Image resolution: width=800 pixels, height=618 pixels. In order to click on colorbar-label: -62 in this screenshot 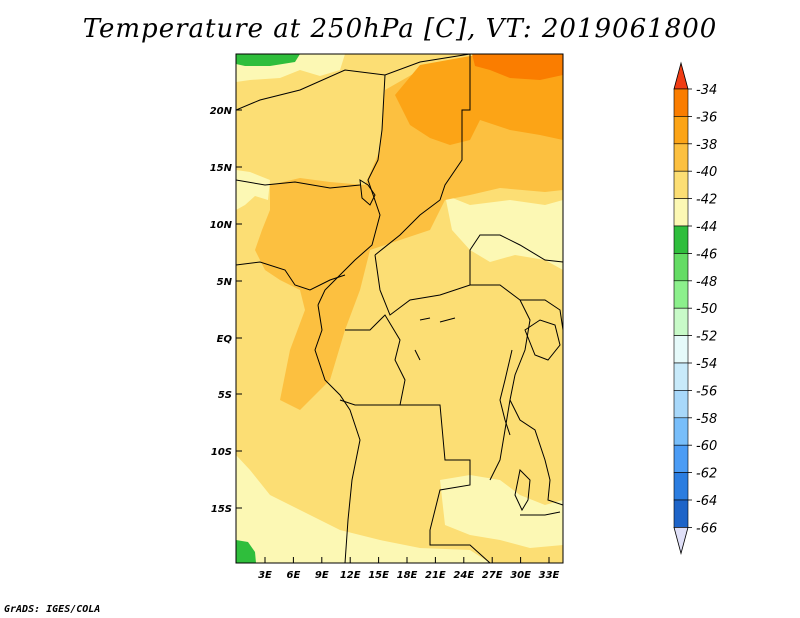, I will do `click(706, 474)`.